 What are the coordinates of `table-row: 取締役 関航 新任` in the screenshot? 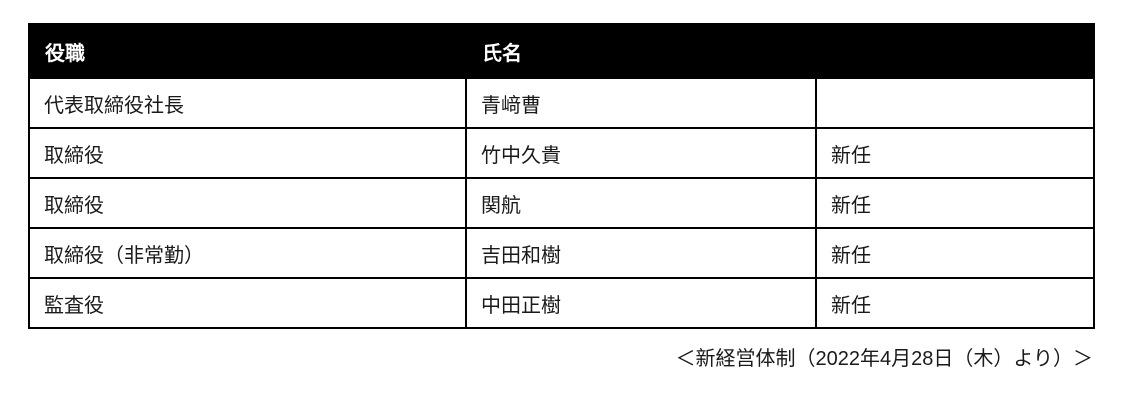 It's located at (561, 203).